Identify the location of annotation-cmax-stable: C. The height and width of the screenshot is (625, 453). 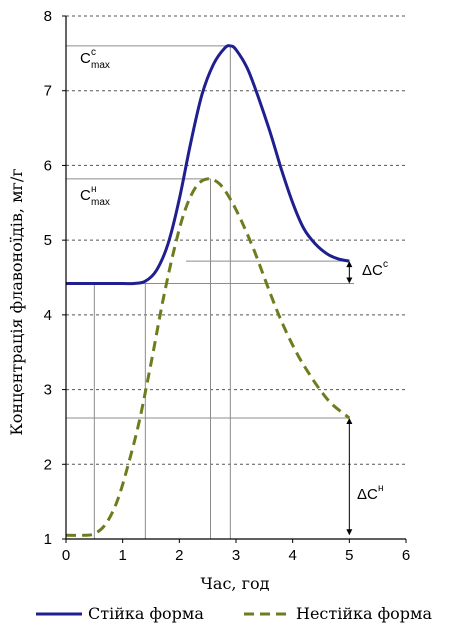
(85, 58).